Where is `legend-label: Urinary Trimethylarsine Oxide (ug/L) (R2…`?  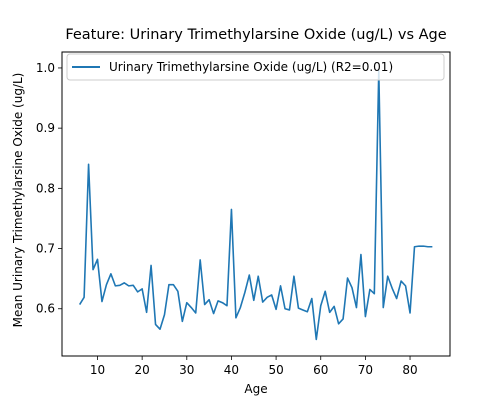 legend-label: Urinary Trimethylarsine Oxide (ug/L) (R2… is located at coordinates (251, 67).